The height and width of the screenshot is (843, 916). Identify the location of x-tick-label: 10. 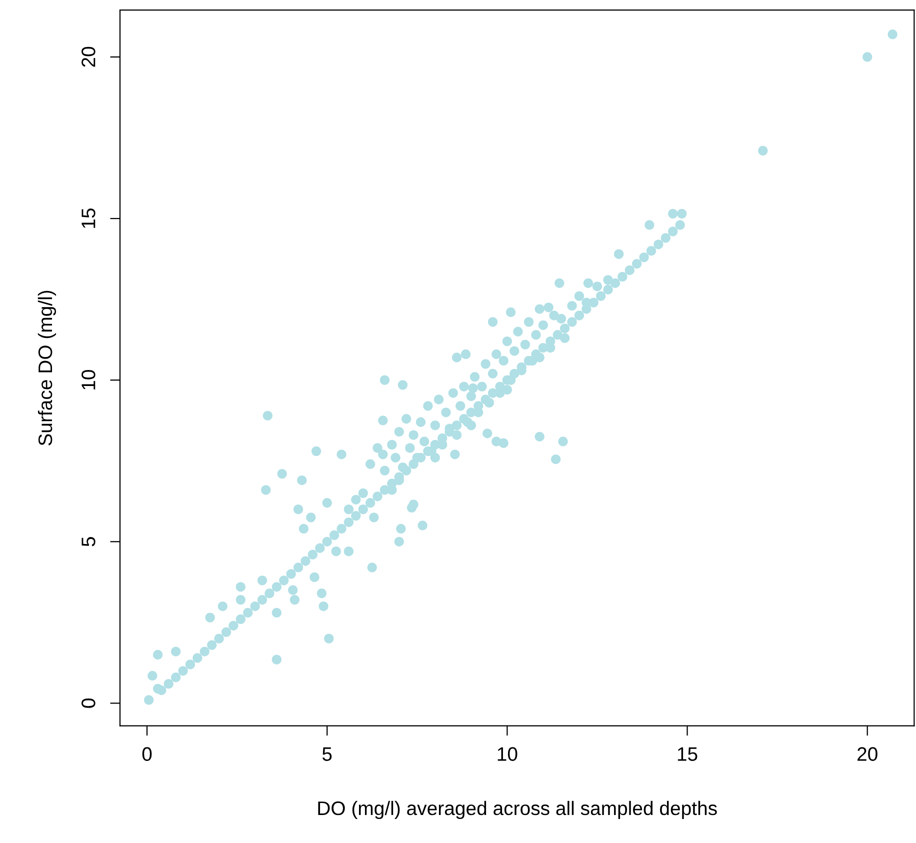
(508, 754).